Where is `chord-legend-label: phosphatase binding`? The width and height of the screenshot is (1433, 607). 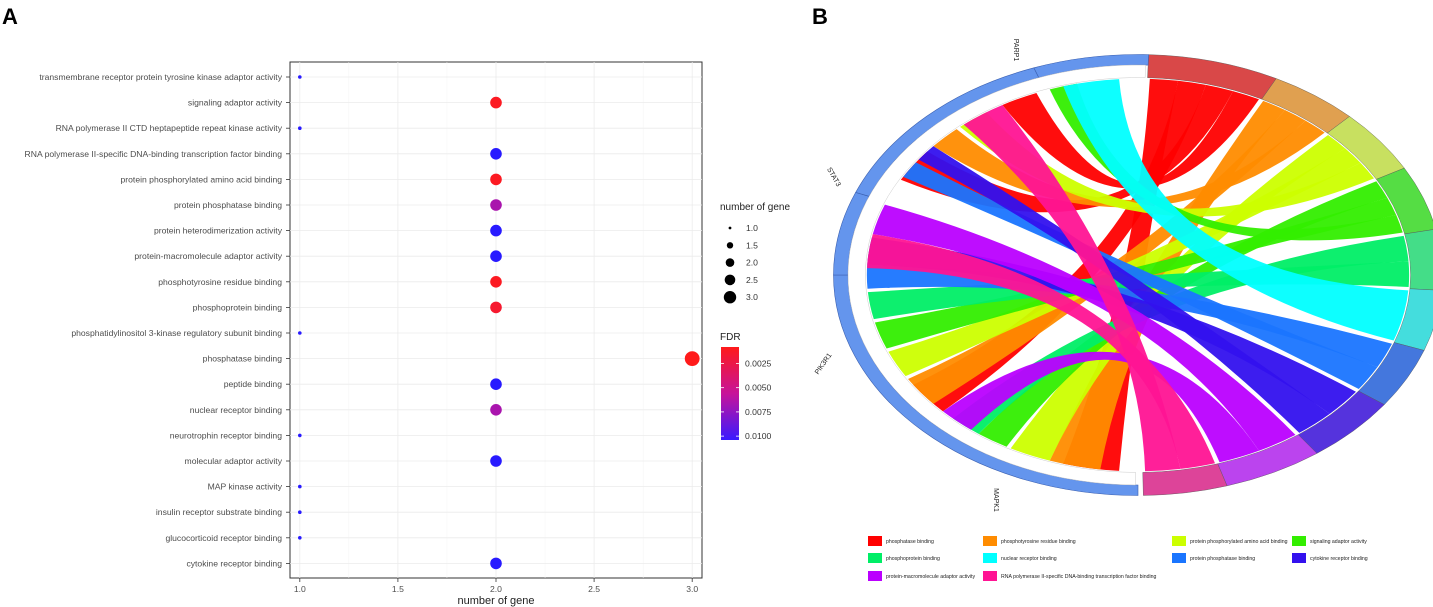 chord-legend-label: phosphatase binding is located at coordinates (910, 542).